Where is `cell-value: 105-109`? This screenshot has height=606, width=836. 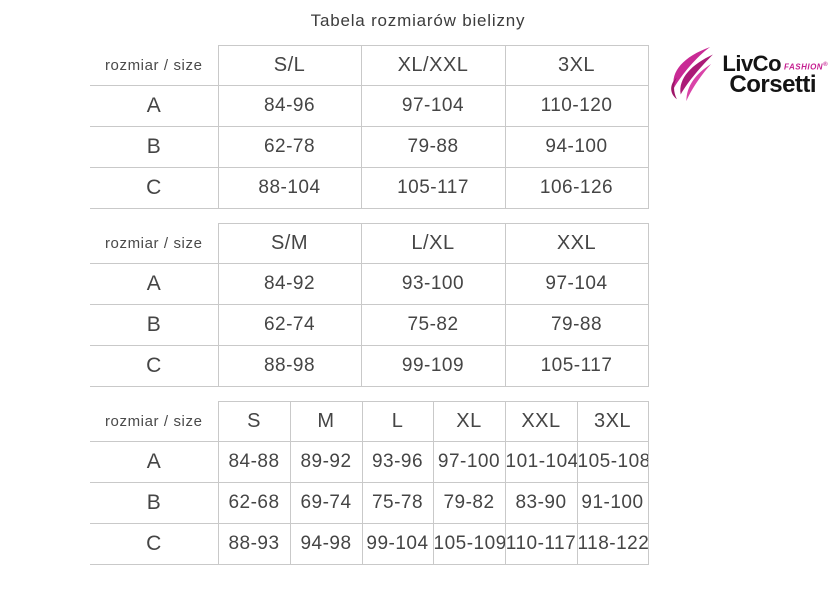
cell-value: 105-109 is located at coordinates (469, 544).